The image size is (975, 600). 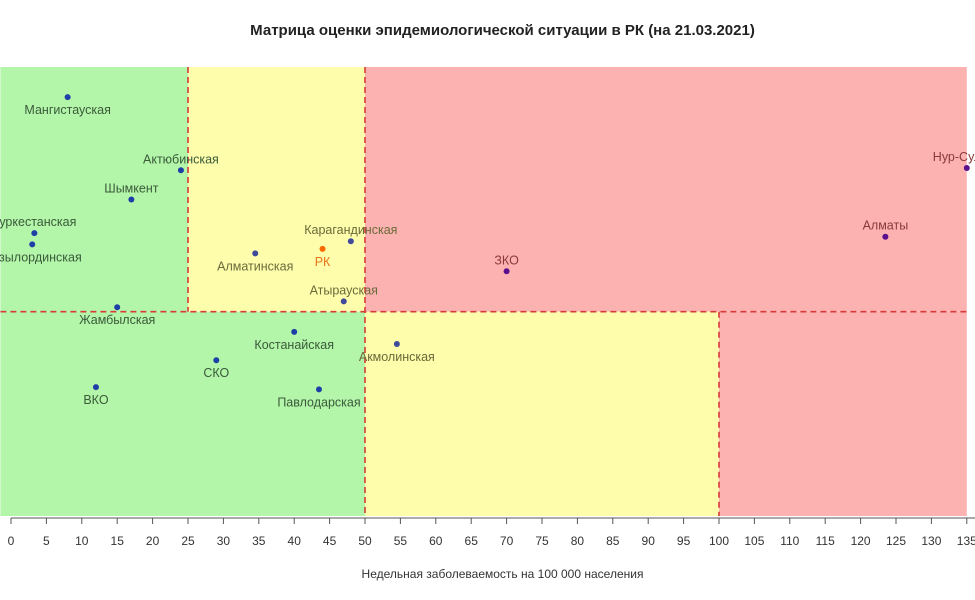 What do you see at coordinates (295, 541) in the screenshot?
I see `x-tick-label-40: 40` at bounding box center [295, 541].